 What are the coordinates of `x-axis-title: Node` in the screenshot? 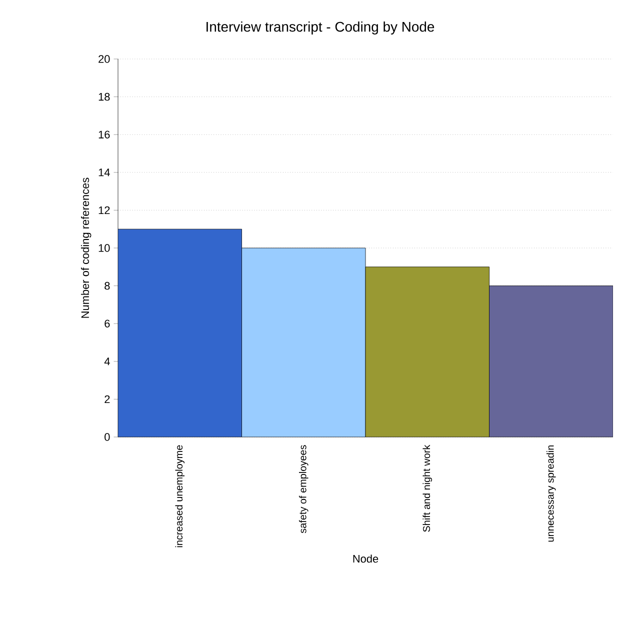 It's located at (365, 558).